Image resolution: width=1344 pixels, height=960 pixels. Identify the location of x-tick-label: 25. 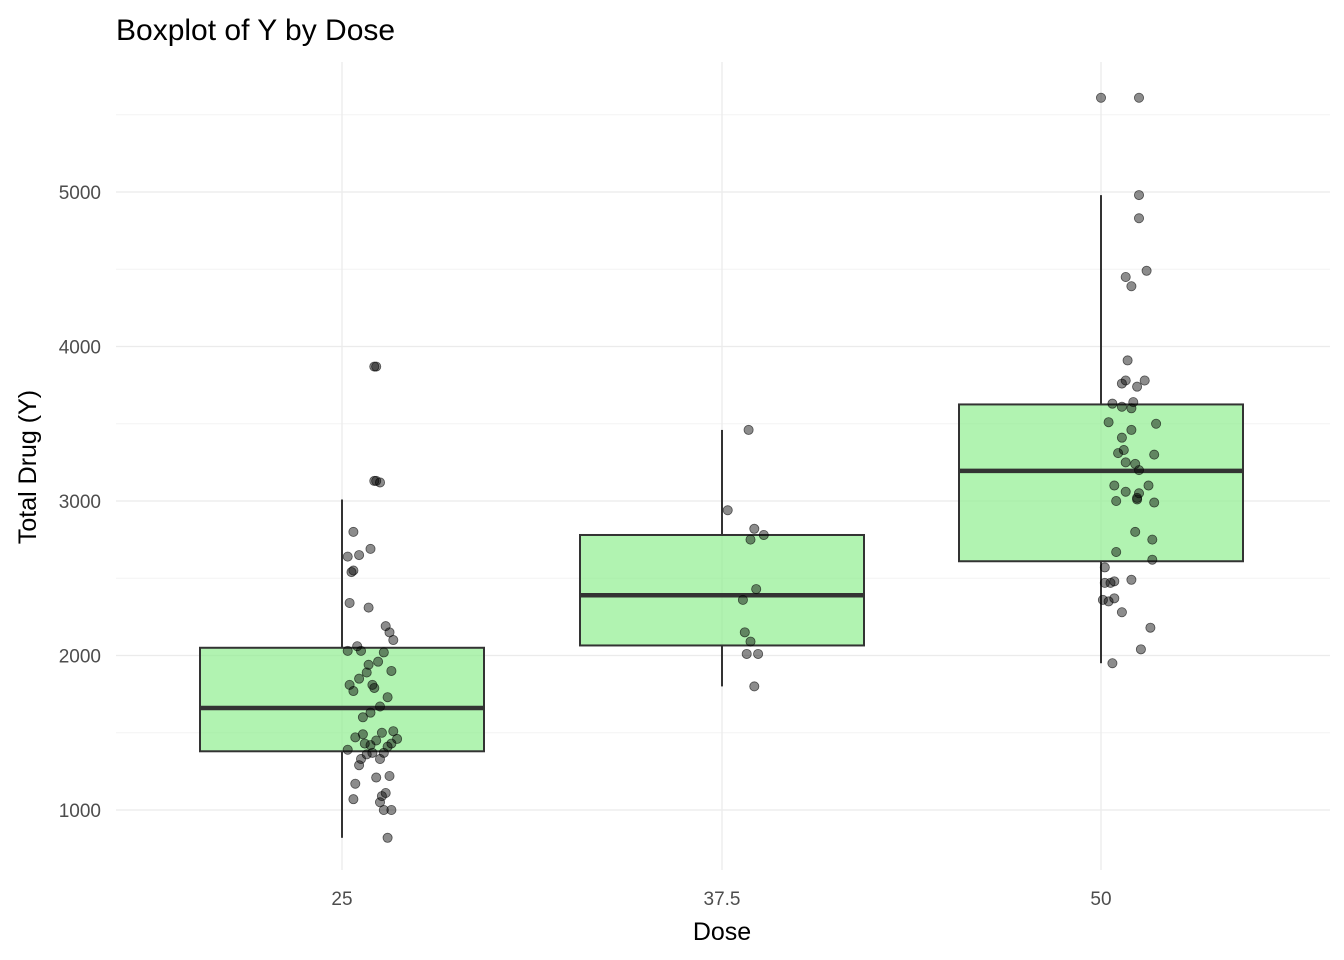
(341, 899).